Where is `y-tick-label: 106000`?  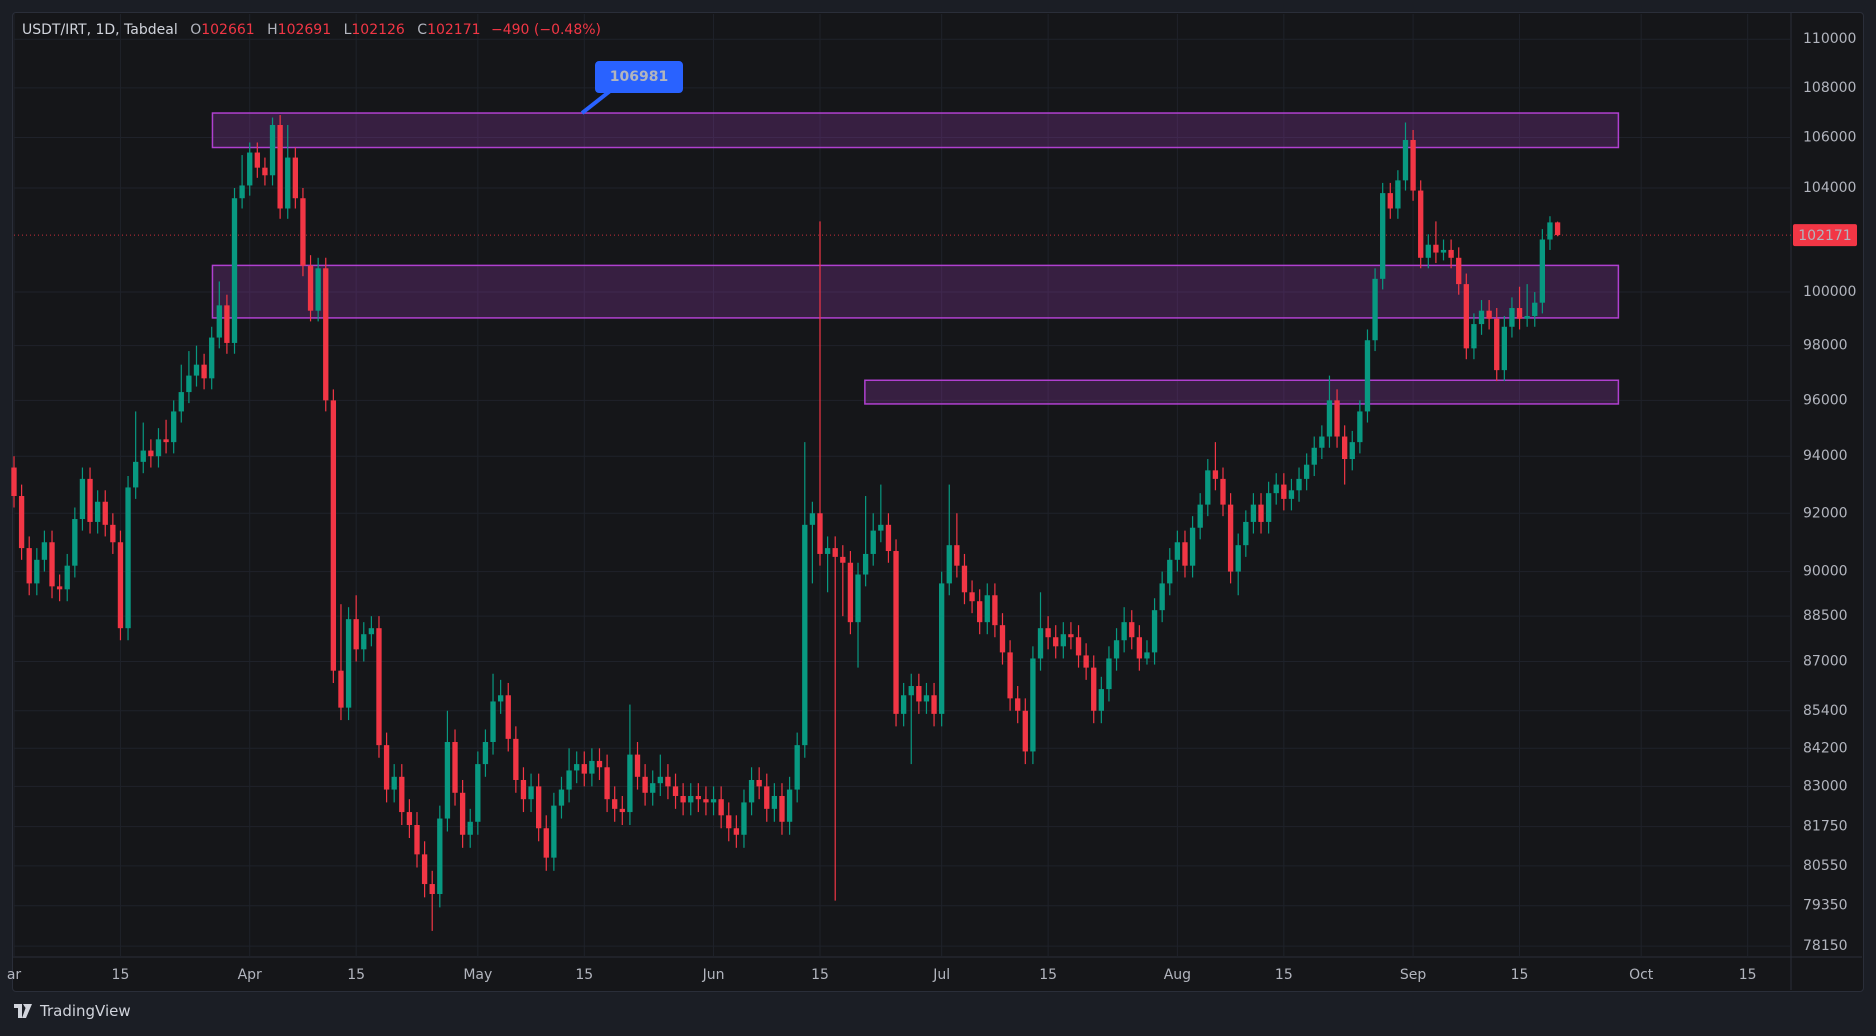 y-tick-label: 106000 is located at coordinates (1829, 137).